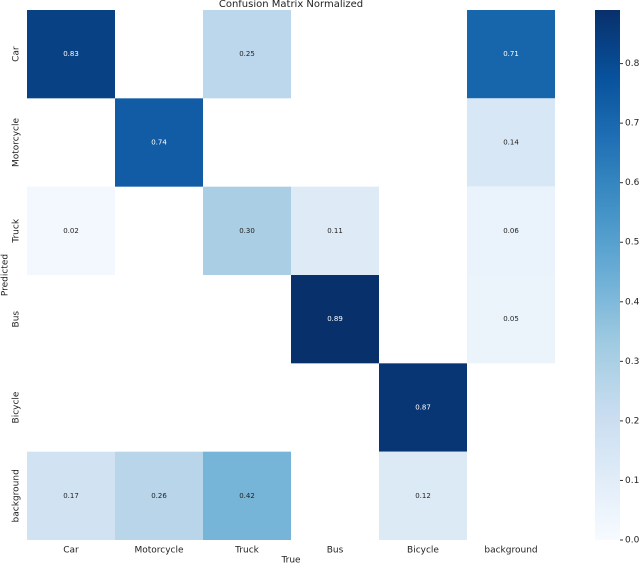  I want to click on cell-label: 0.74, so click(159, 143).